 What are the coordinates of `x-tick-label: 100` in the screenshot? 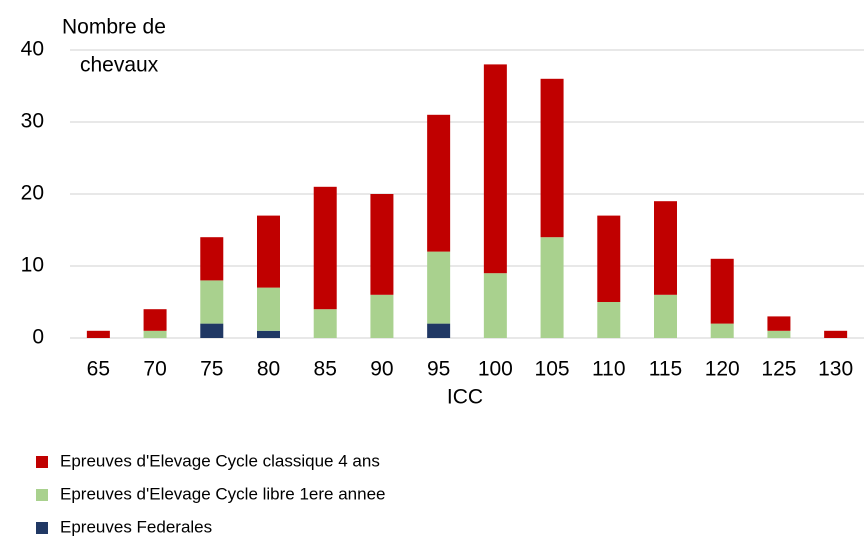 It's located at (495, 369).